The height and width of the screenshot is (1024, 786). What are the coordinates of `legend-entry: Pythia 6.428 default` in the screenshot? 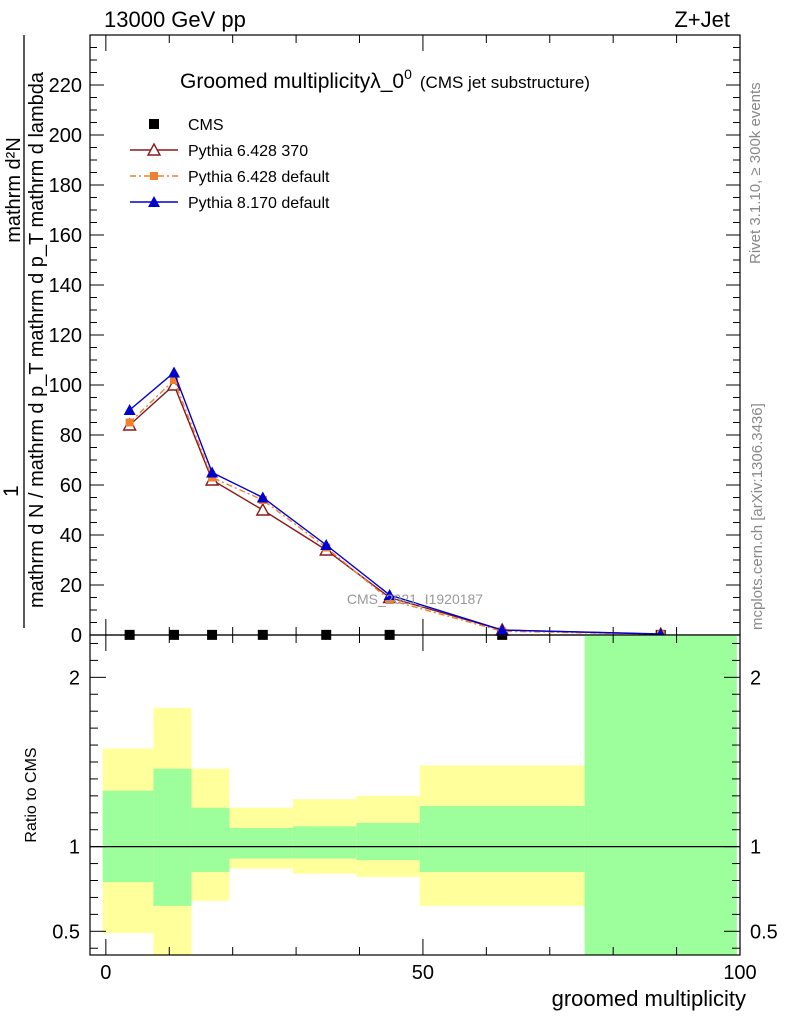 It's located at (230, 177).